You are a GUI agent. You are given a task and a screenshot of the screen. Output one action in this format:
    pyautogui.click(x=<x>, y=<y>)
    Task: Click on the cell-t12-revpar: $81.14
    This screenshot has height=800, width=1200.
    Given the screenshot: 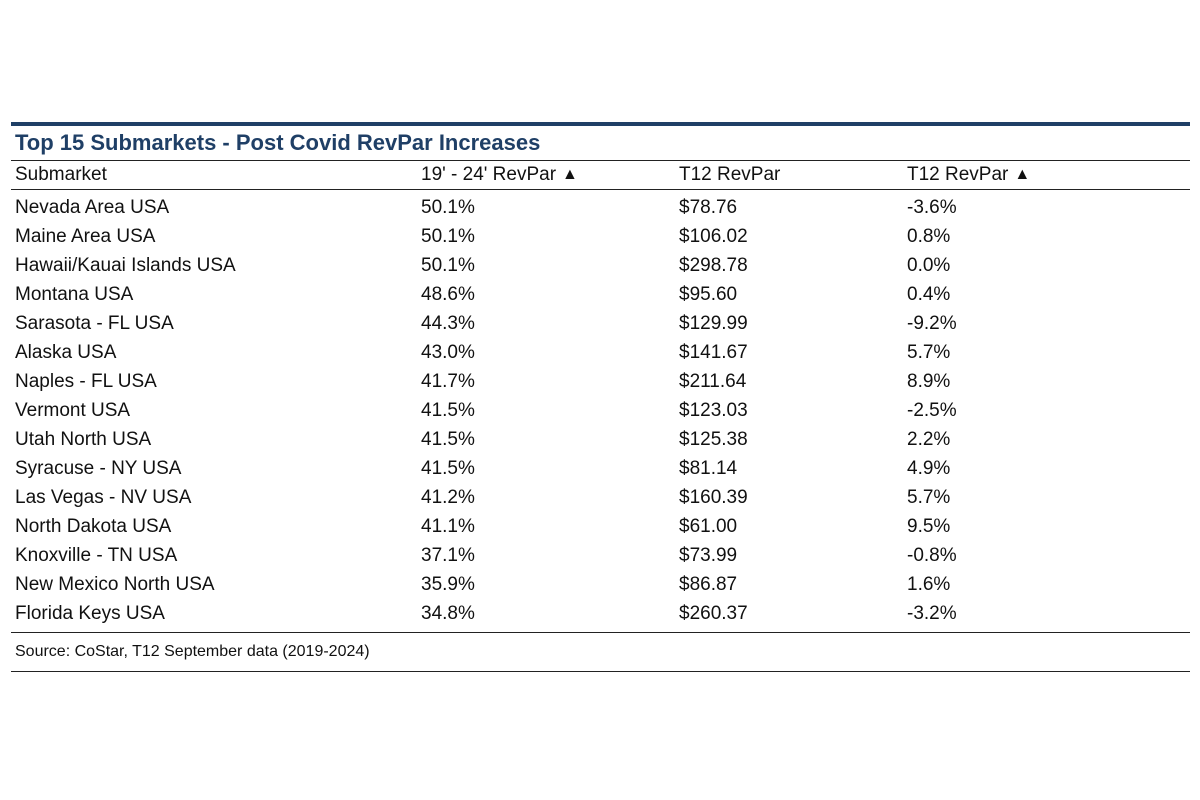 What is the action you would take?
    pyautogui.click(x=708, y=468)
    